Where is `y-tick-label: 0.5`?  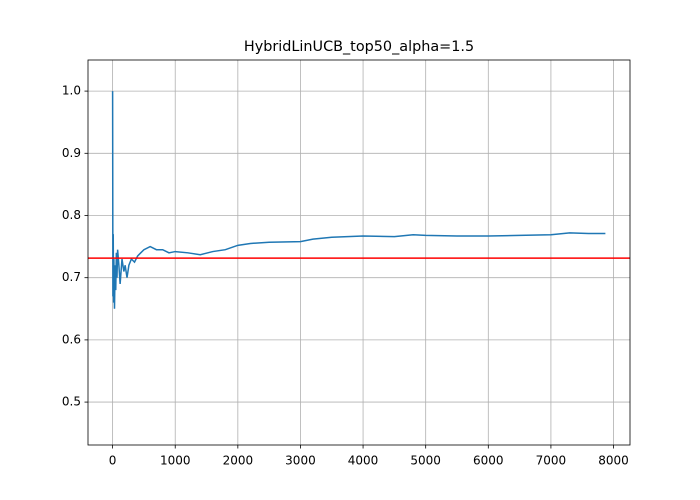
y-tick-label: 0.5 is located at coordinates (71, 402).